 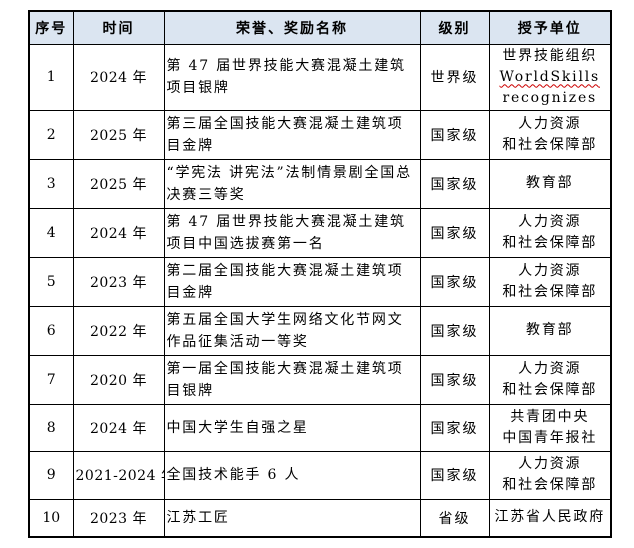 What do you see at coordinates (292, 27) in the screenshot?
I see `col-header-name: 荣誉、奖励名称` at bounding box center [292, 27].